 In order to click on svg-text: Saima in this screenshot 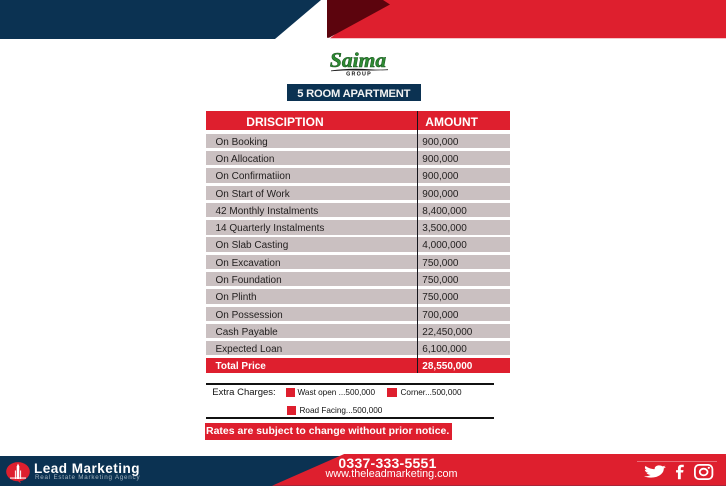, I will do `click(358, 60)`.